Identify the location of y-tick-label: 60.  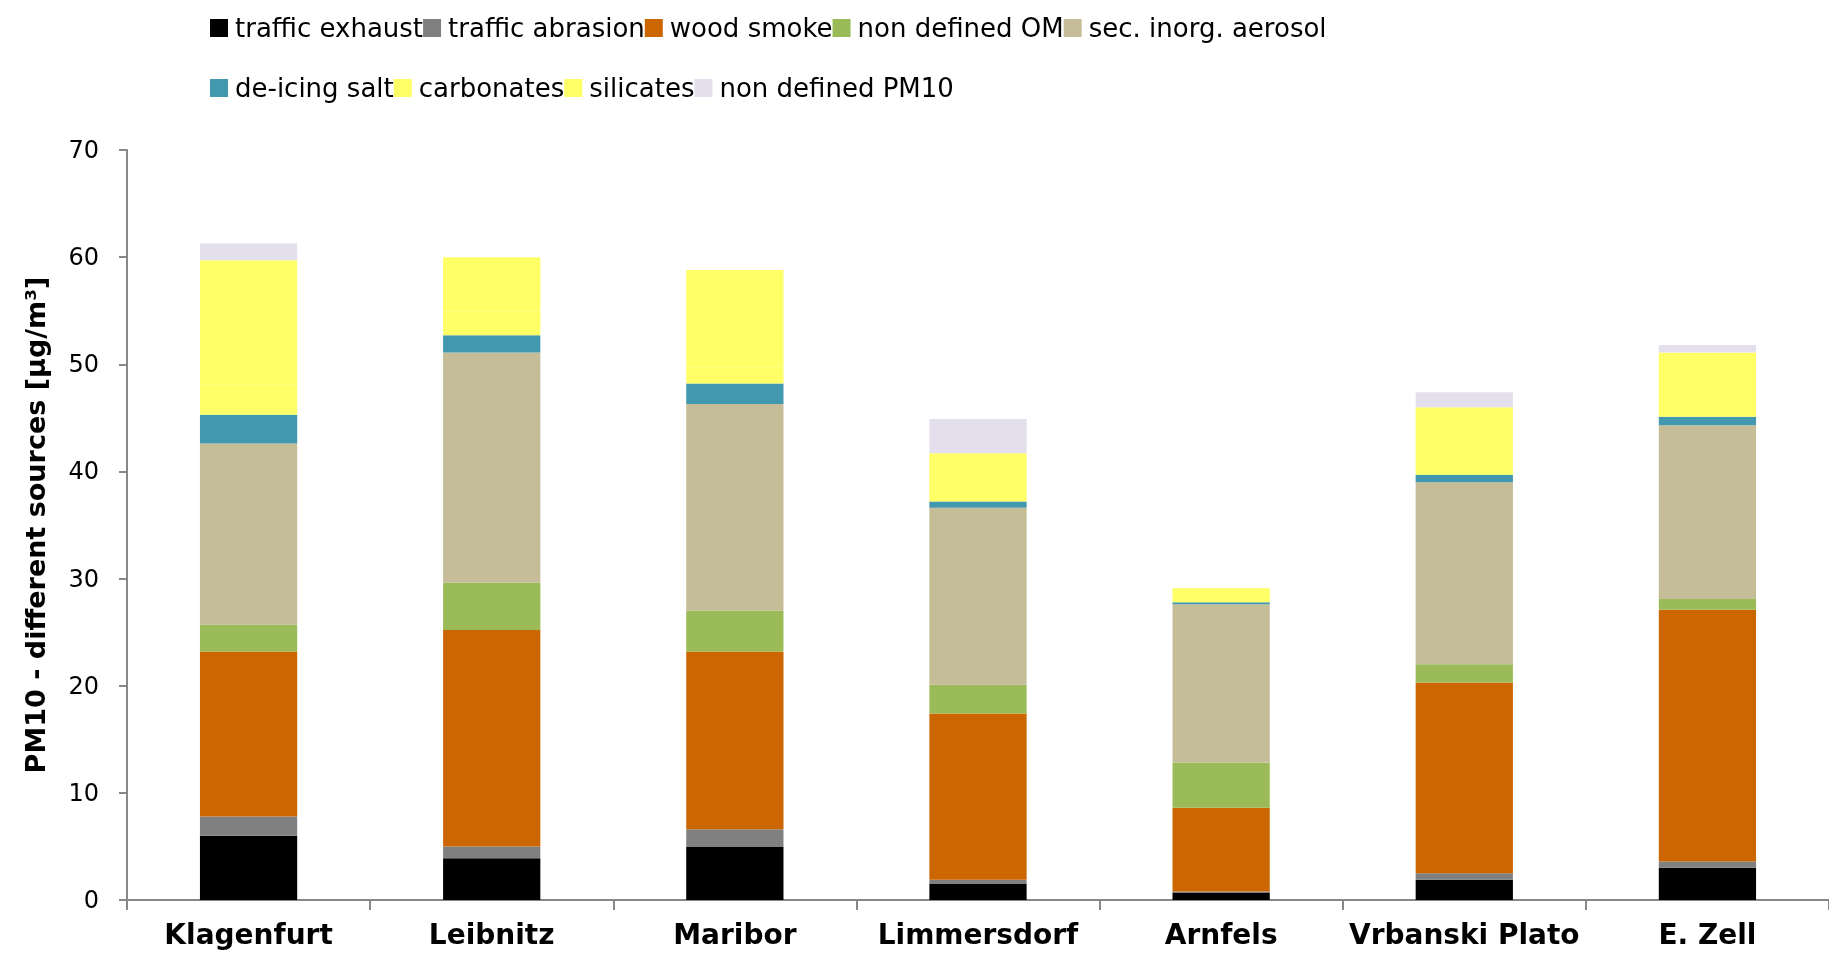
(83, 257).